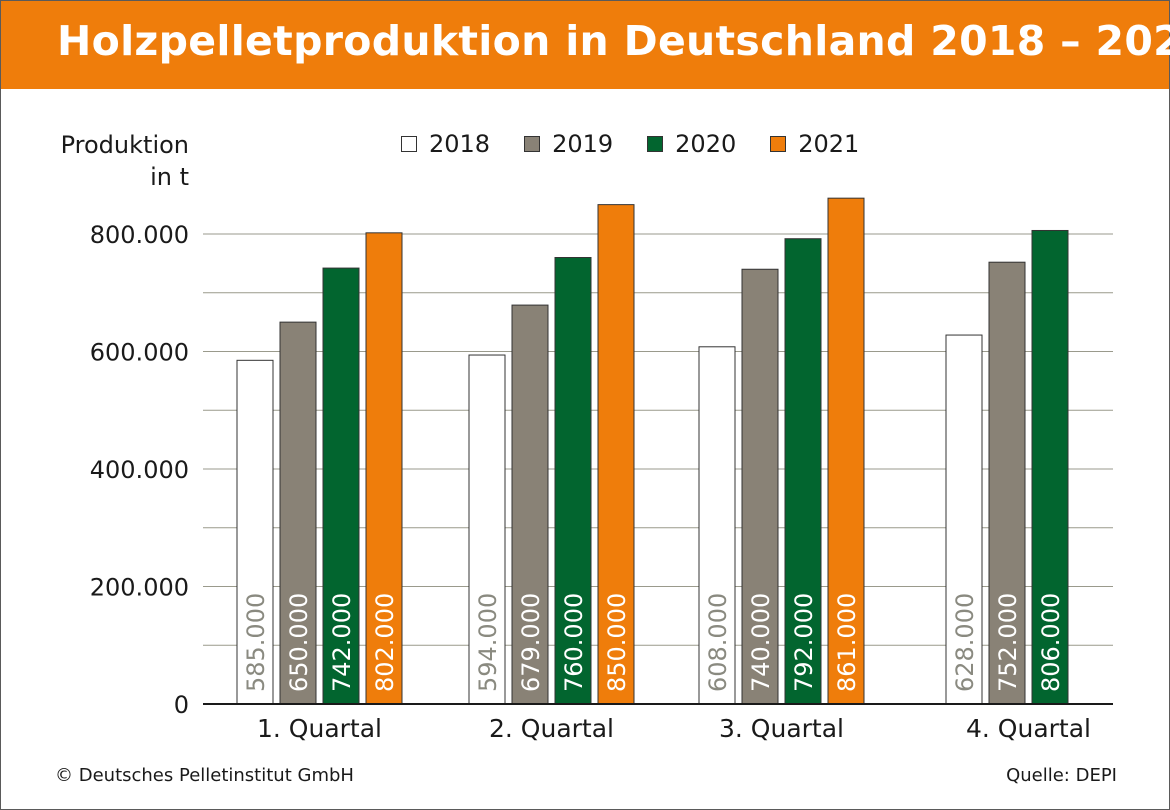  Describe the element at coordinates (299, 642) in the screenshot. I see `data-label-2019-1: 650.000` at that location.